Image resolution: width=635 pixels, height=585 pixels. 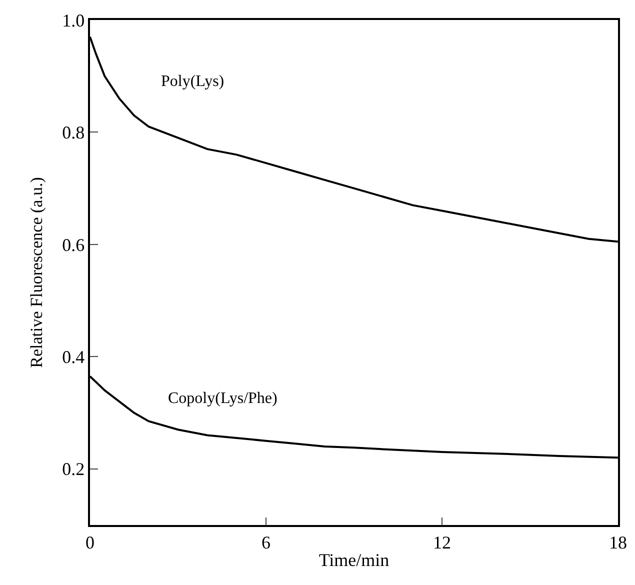 I want to click on x-tick-label: 18, so click(x=618, y=542).